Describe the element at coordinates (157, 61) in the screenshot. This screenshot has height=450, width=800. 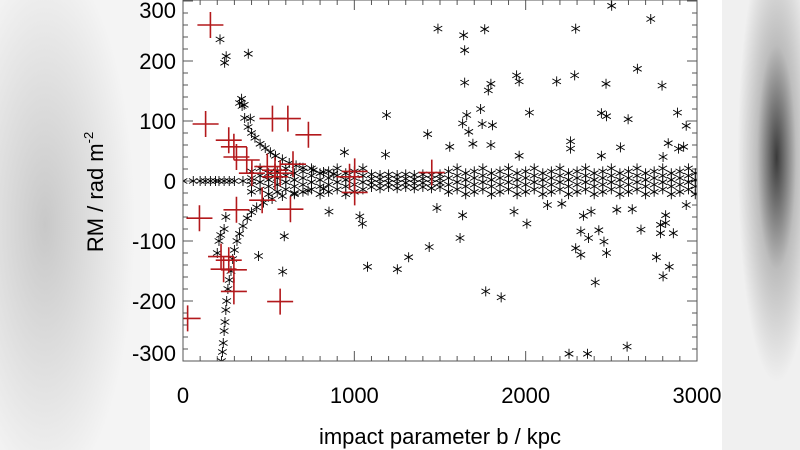
I see `y-tick-label: 200` at that location.